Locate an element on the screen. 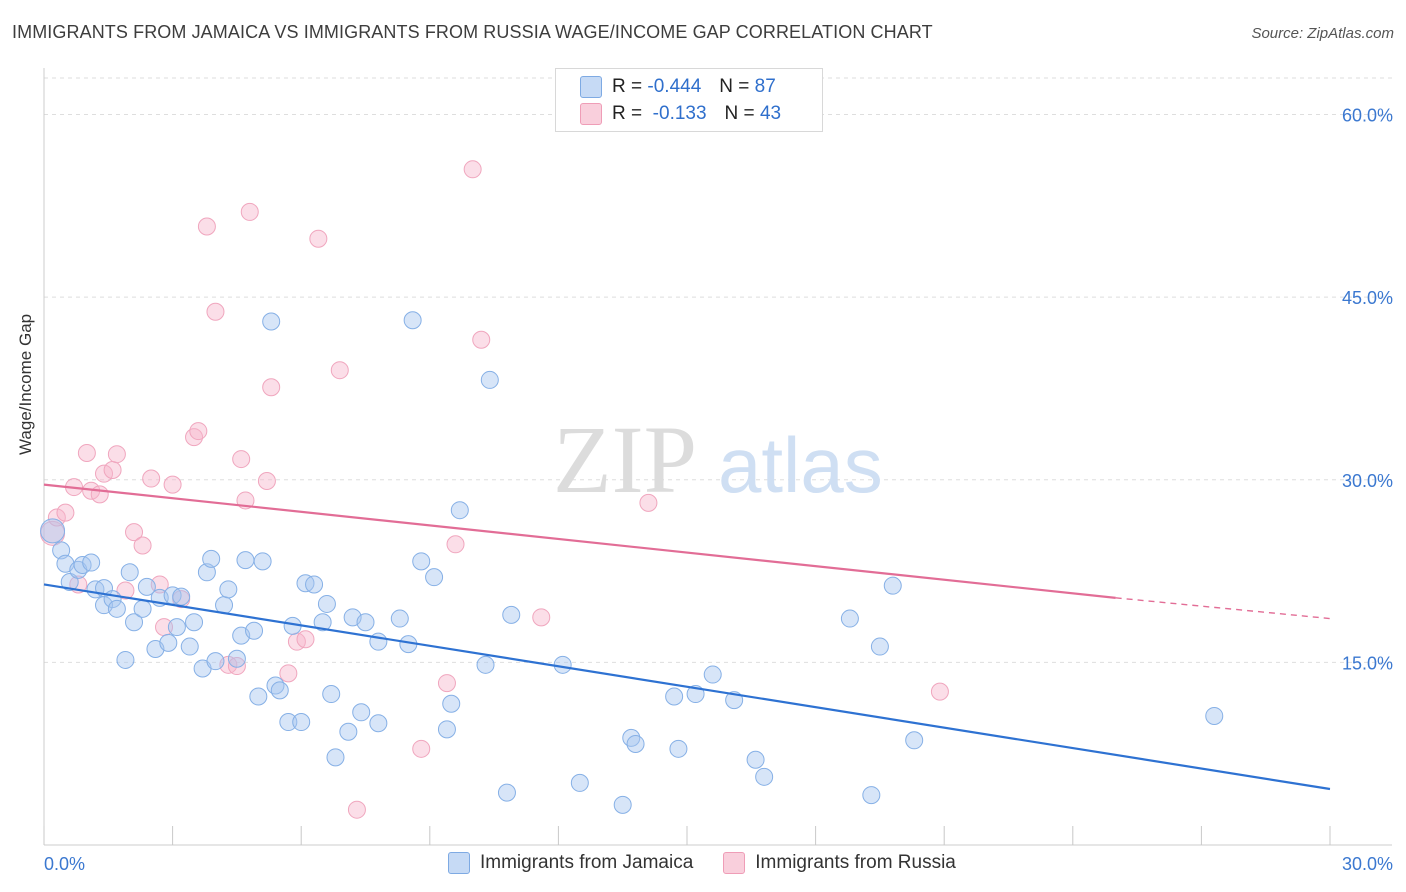 The image size is (1406, 892). watermark: ZIP atlas is located at coordinates (718, 459).